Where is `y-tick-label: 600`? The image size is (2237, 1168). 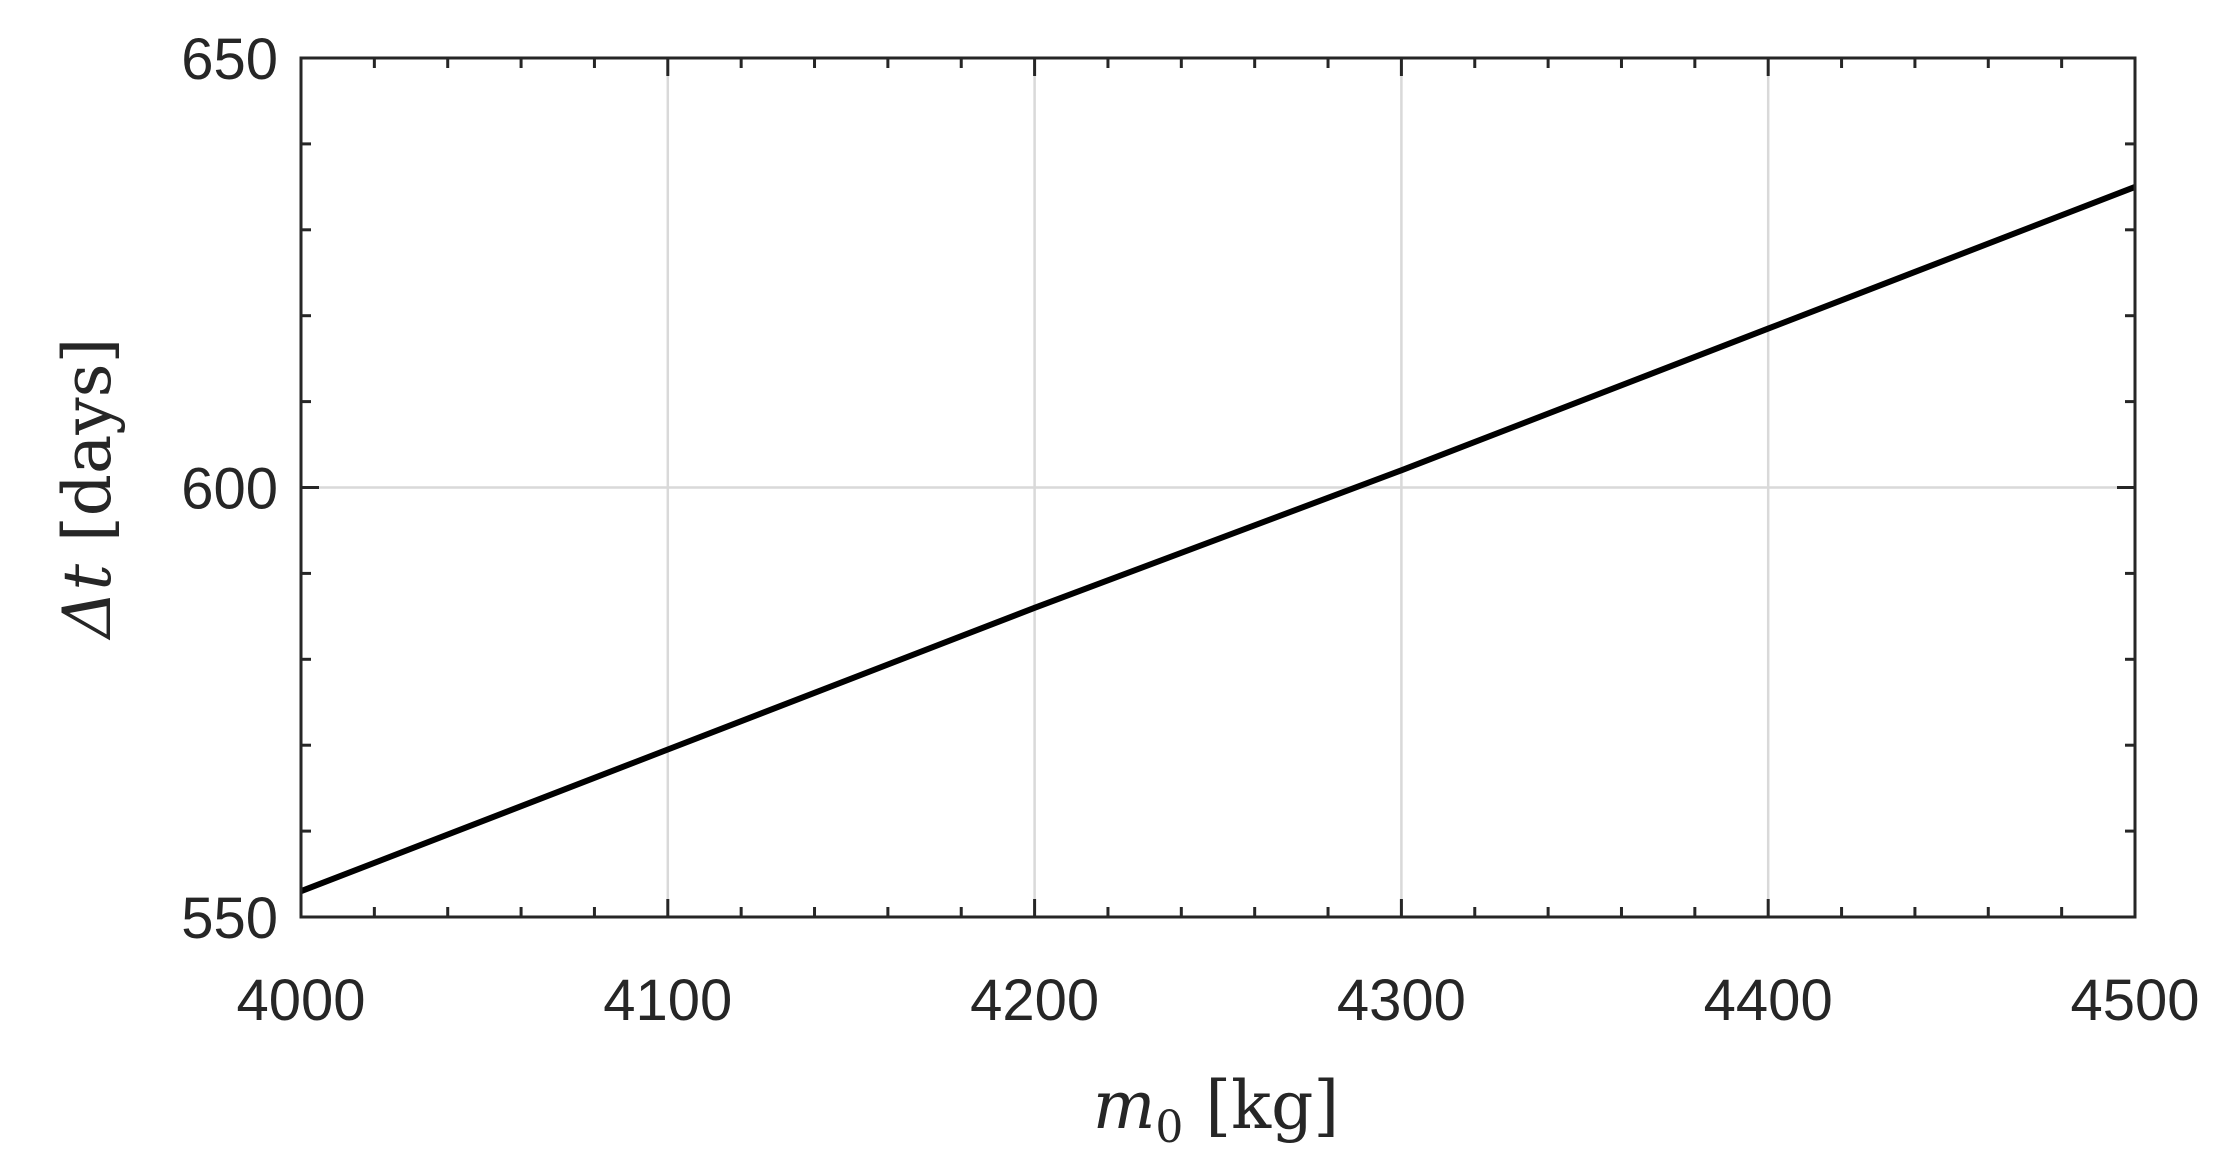
y-tick-label: 600 is located at coordinates (229, 489).